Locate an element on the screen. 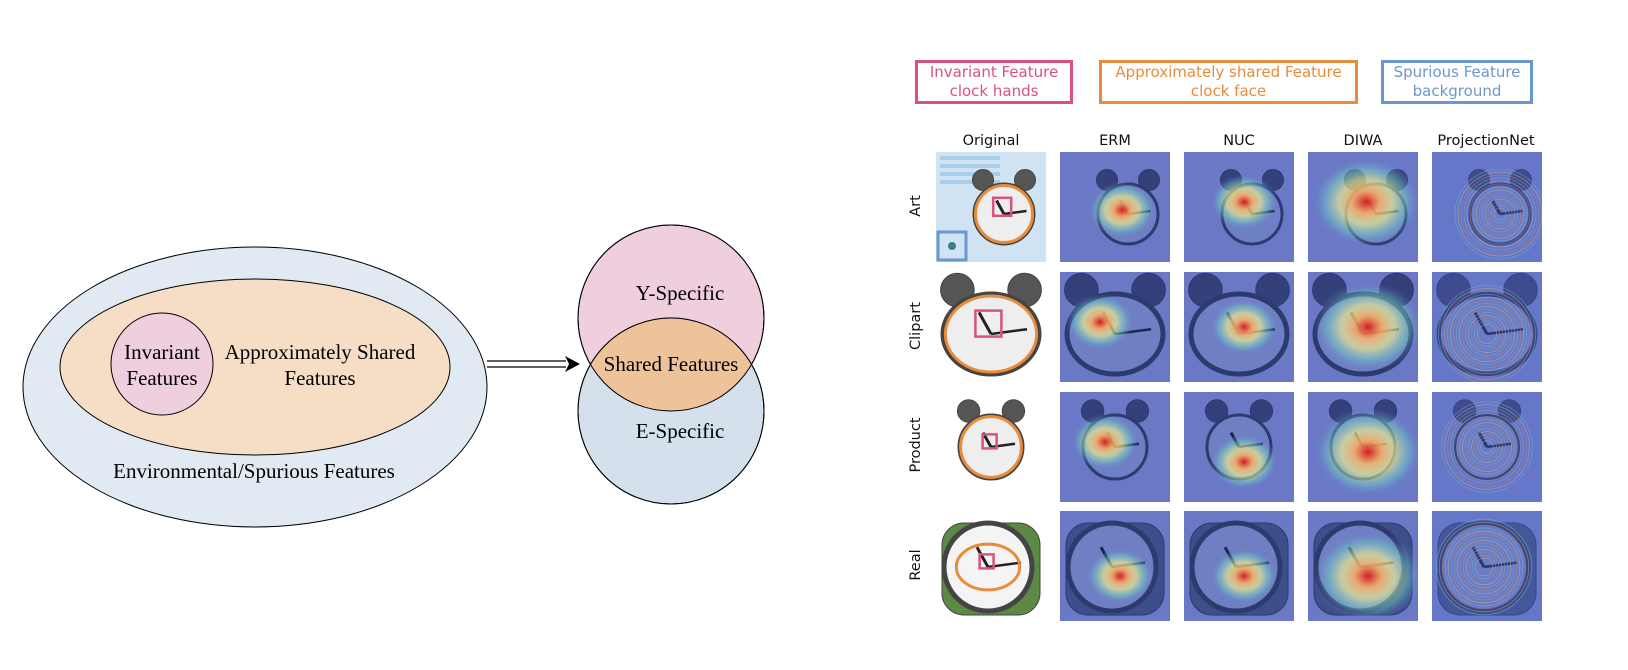  venn-top-outline is located at coordinates (671, 318).